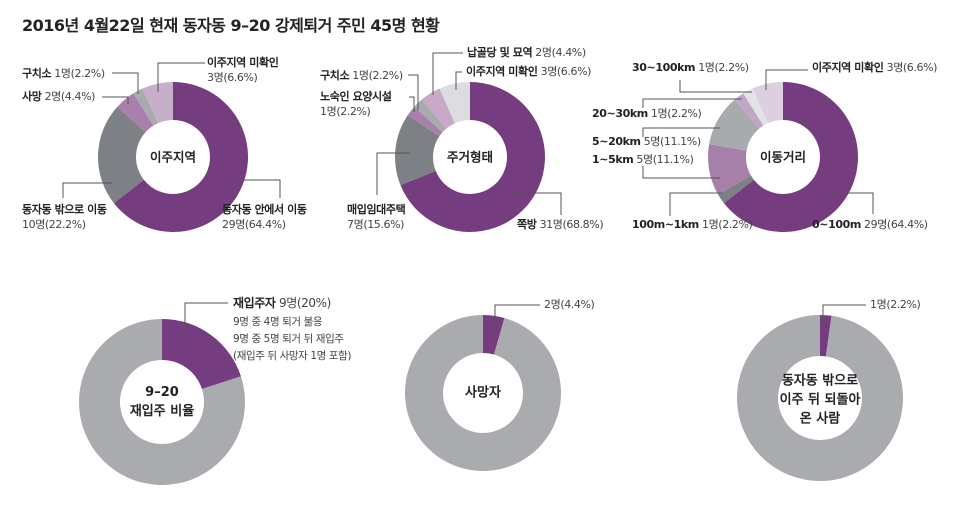 The width and height of the screenshot is (970, 508). What do you see at coordinates (278, 322) in the screenshot?
I see `note: 9명 중 4명 퇴거 불응` at bounding box center [278, 322].